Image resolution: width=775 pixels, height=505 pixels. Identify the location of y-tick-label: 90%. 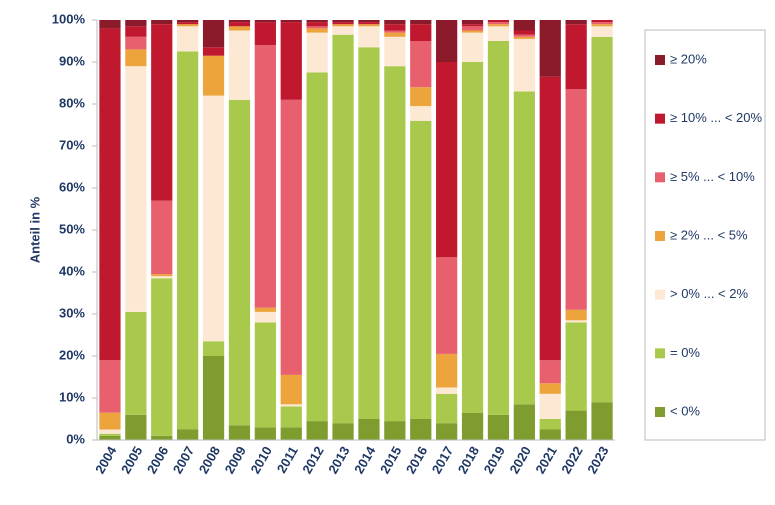
(72, 60).